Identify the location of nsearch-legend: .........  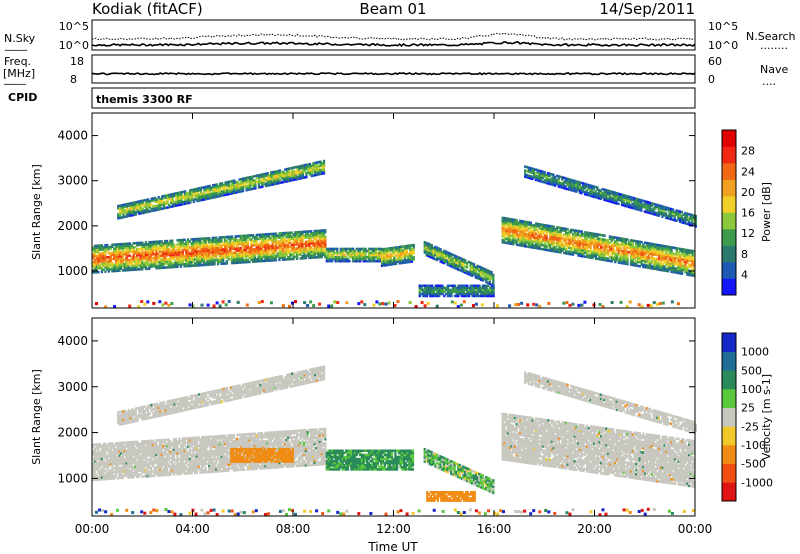
(774, 45).